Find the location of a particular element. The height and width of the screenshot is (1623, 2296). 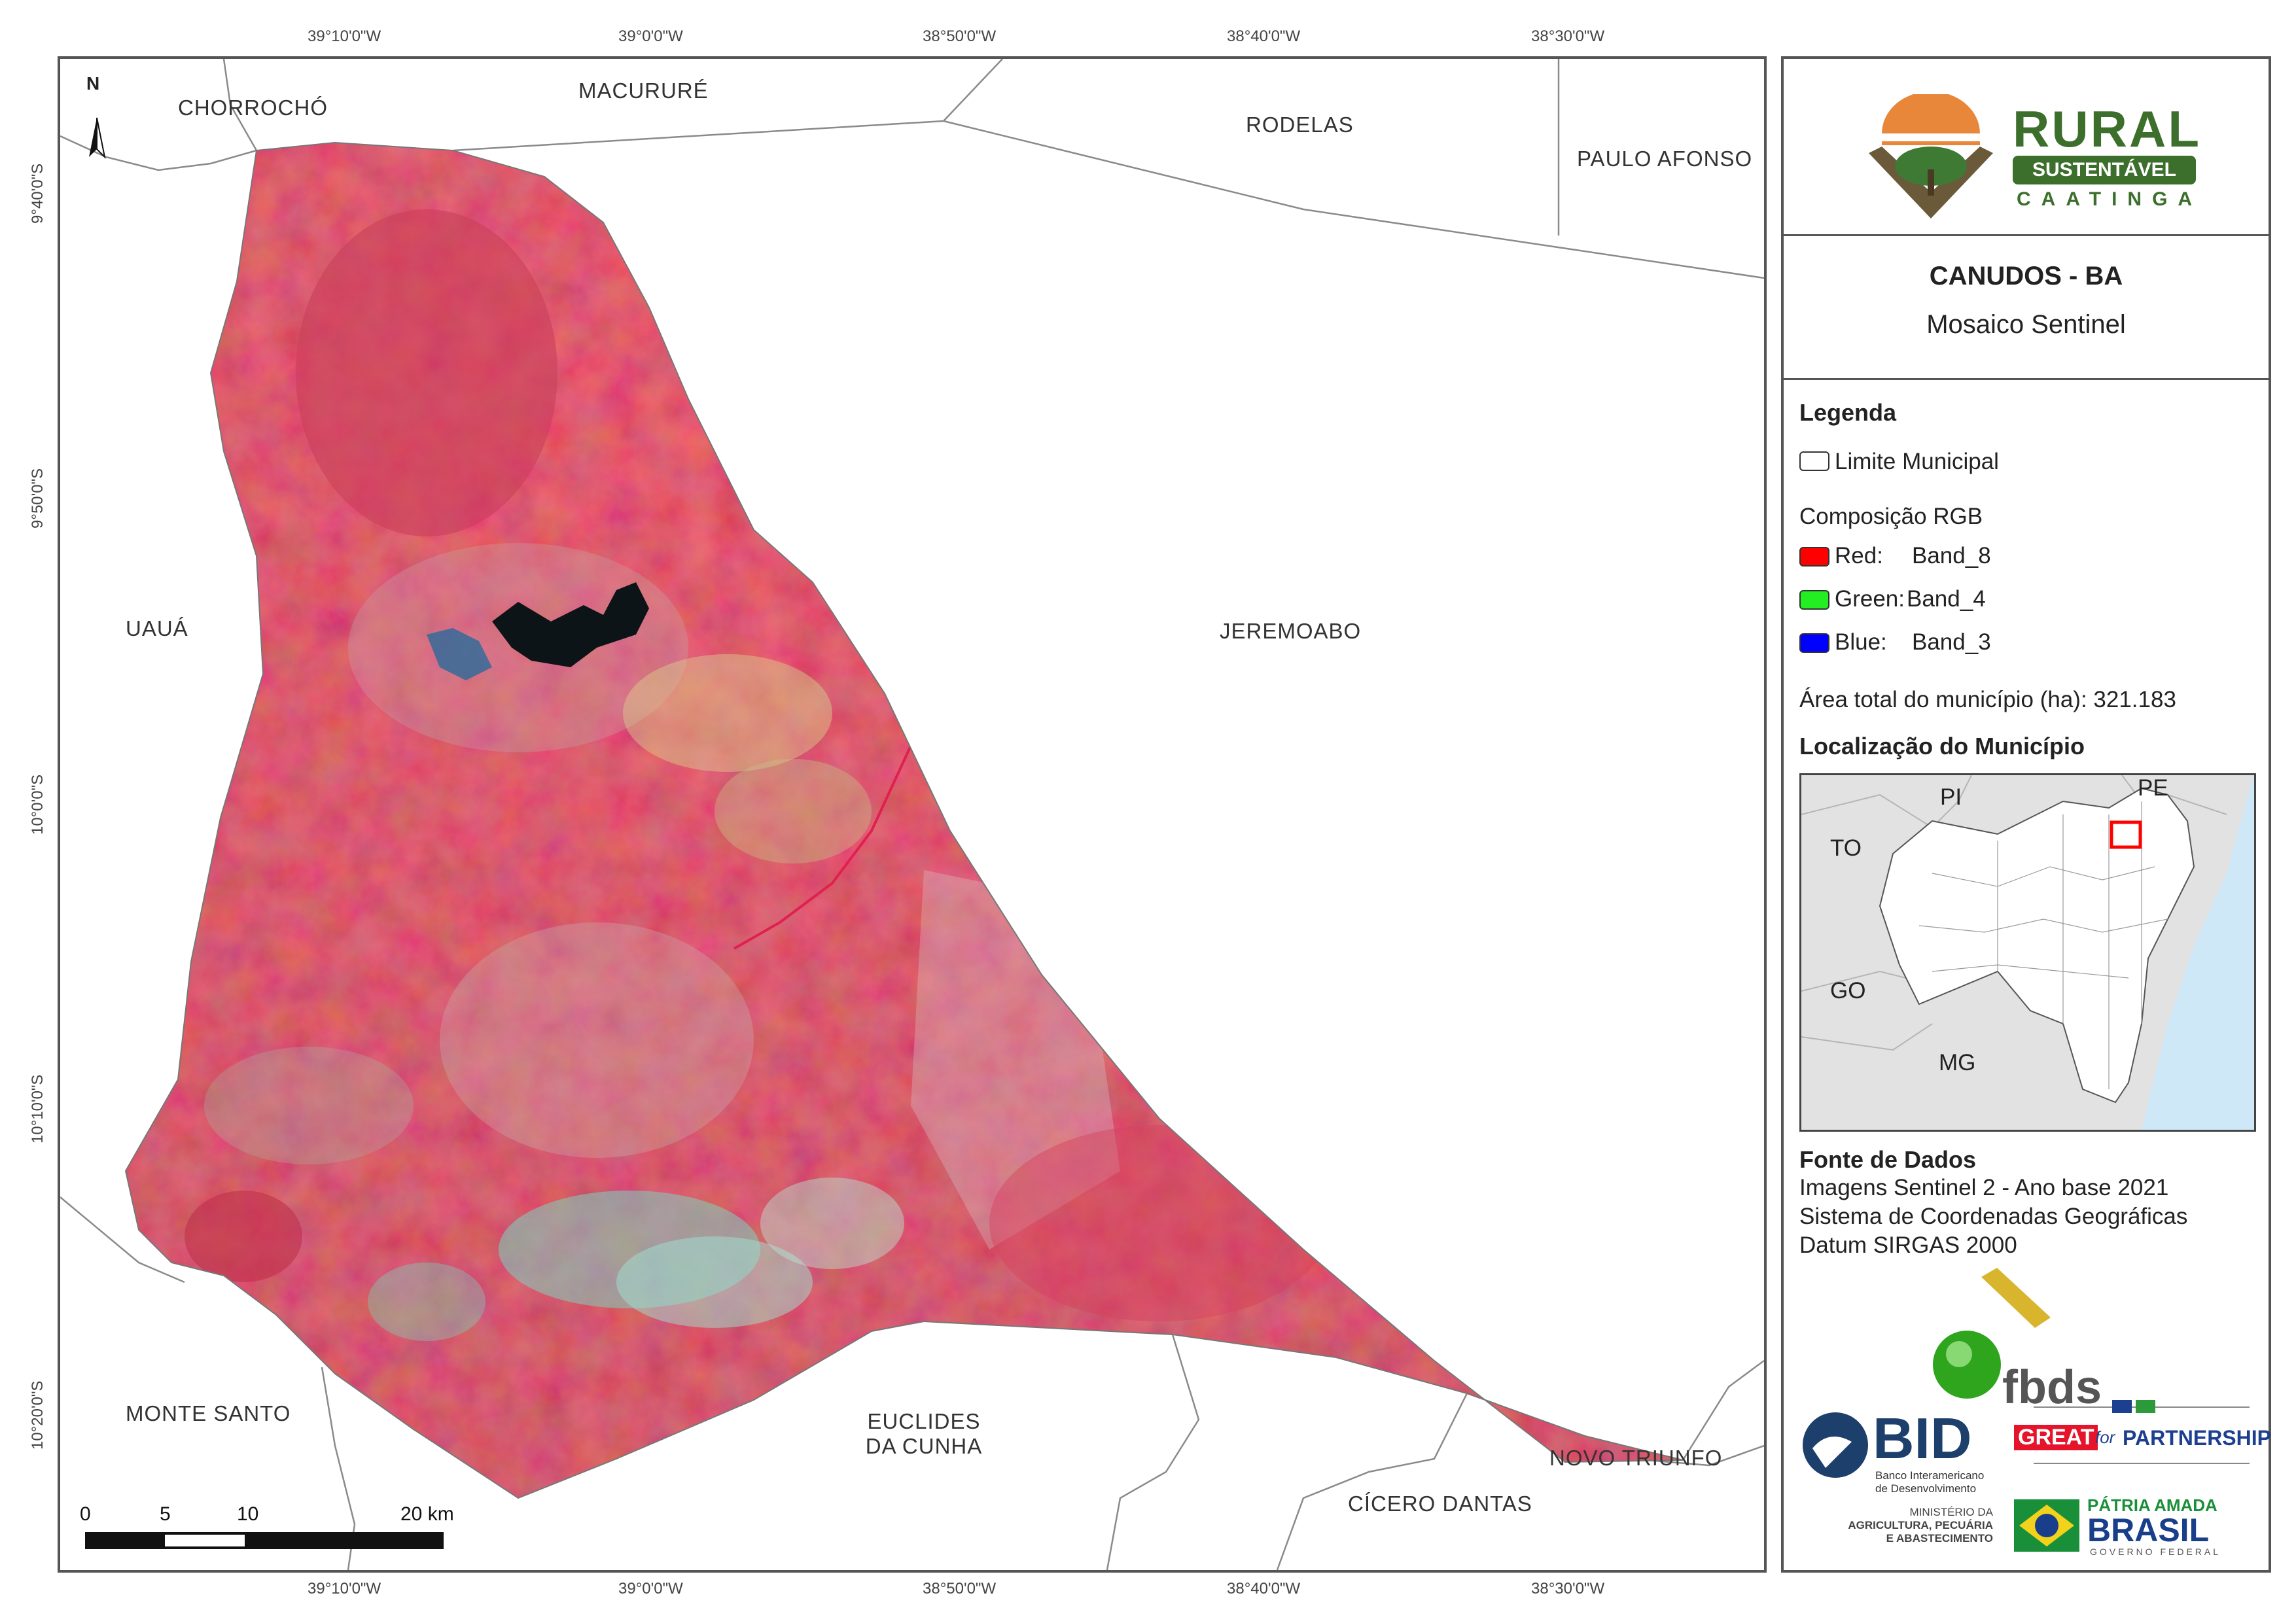

location-inset-drawing is located at coordinates (2027, 953).